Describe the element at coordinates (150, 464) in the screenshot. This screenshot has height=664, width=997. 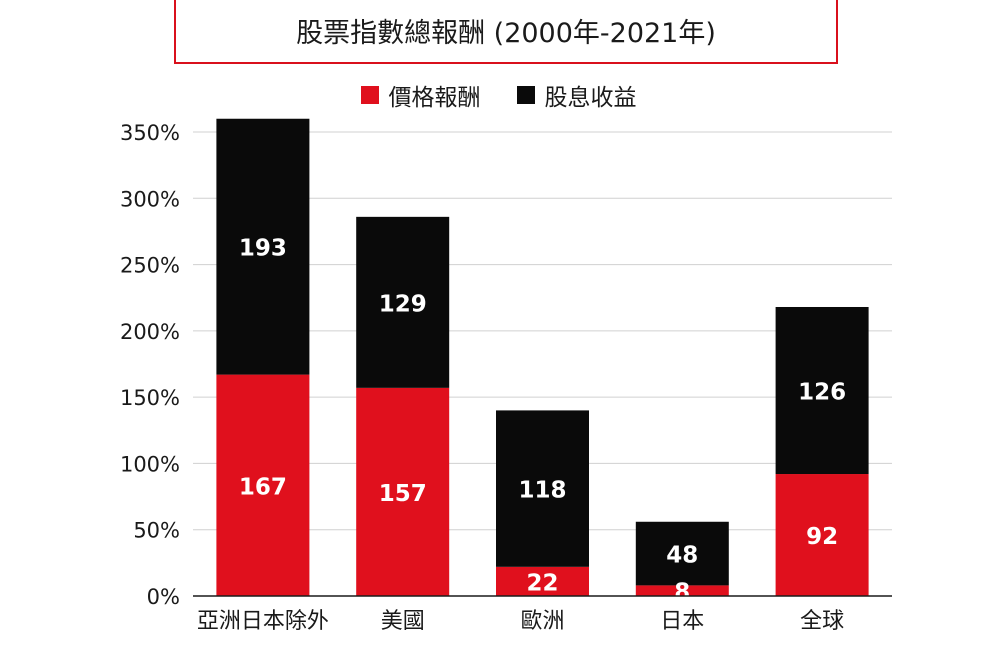
I see `y-tick-label: 100%` at that location.